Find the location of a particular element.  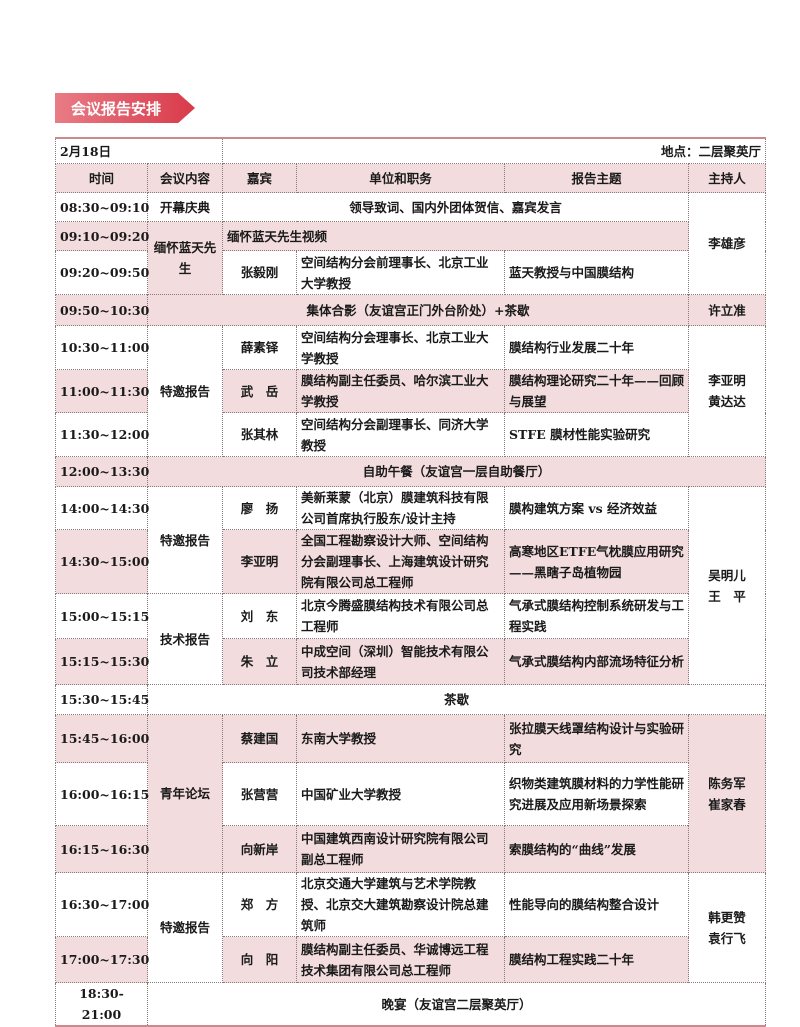

guest-cell: 郑 方 is located at coordinates (259, 904).